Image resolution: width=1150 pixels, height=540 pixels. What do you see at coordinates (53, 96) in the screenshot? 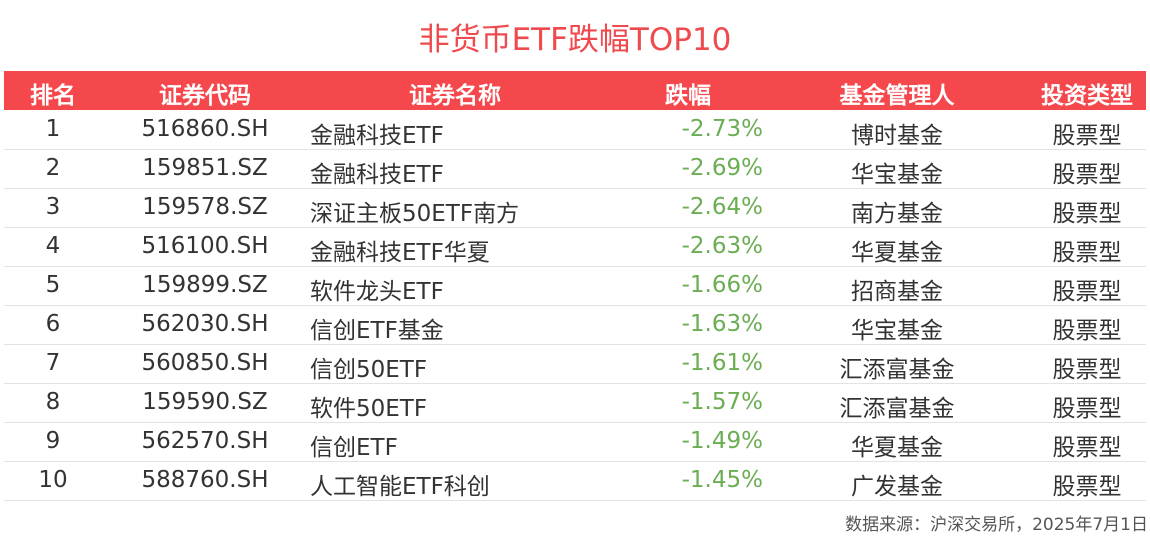
I see `header-cell: 排名` at bounding box center [53, 96].